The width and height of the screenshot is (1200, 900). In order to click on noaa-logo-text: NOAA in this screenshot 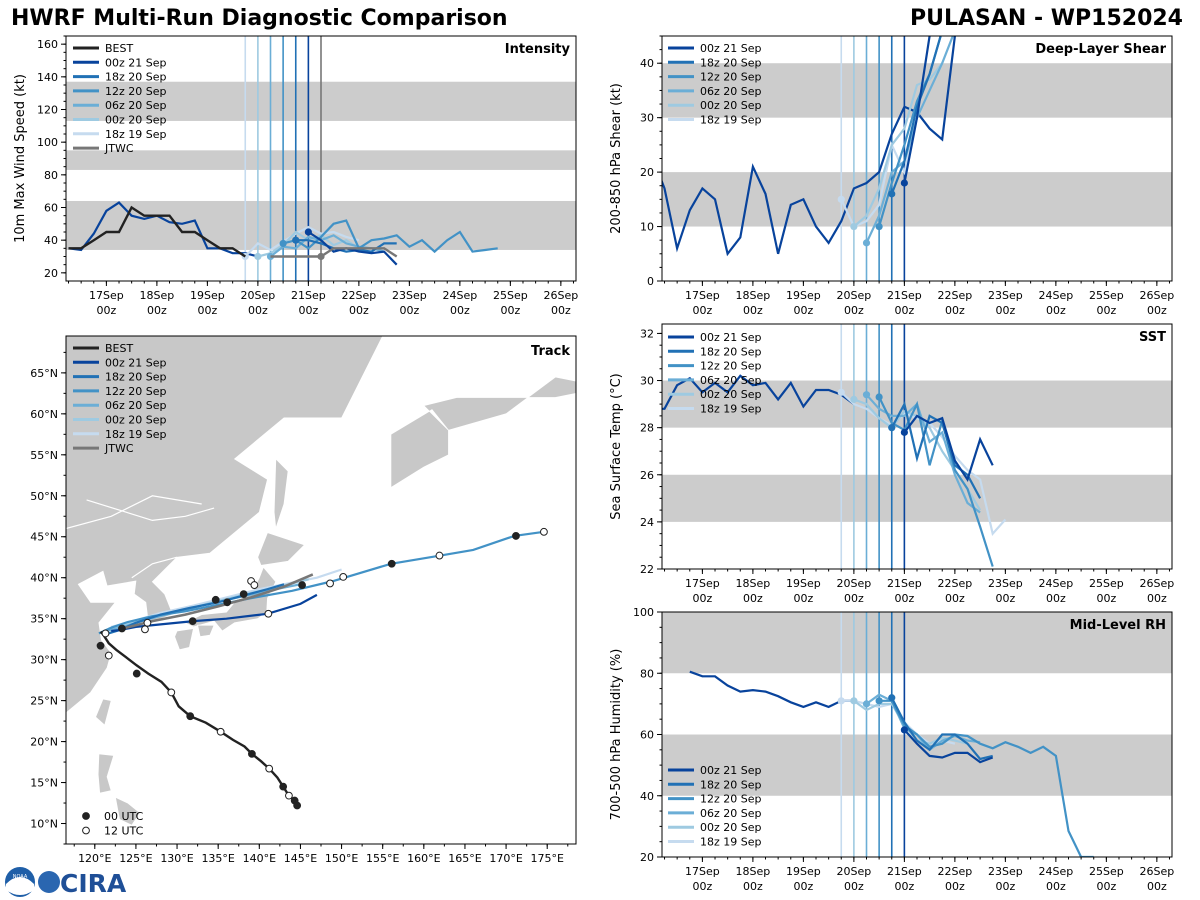, I will do `click(20, 877)`.